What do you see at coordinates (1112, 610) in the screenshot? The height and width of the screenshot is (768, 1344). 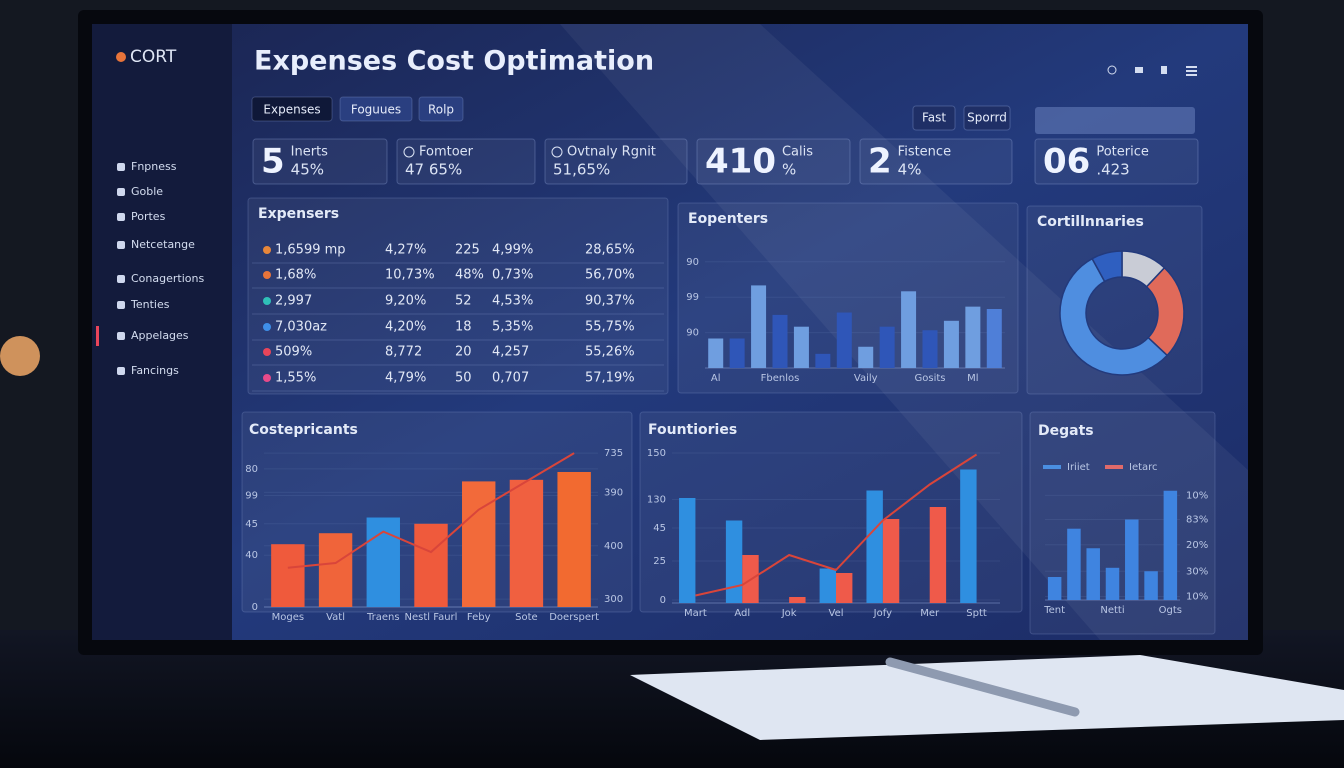 I see `x-tick-label: Netti` at bounding box center [1112, 610].